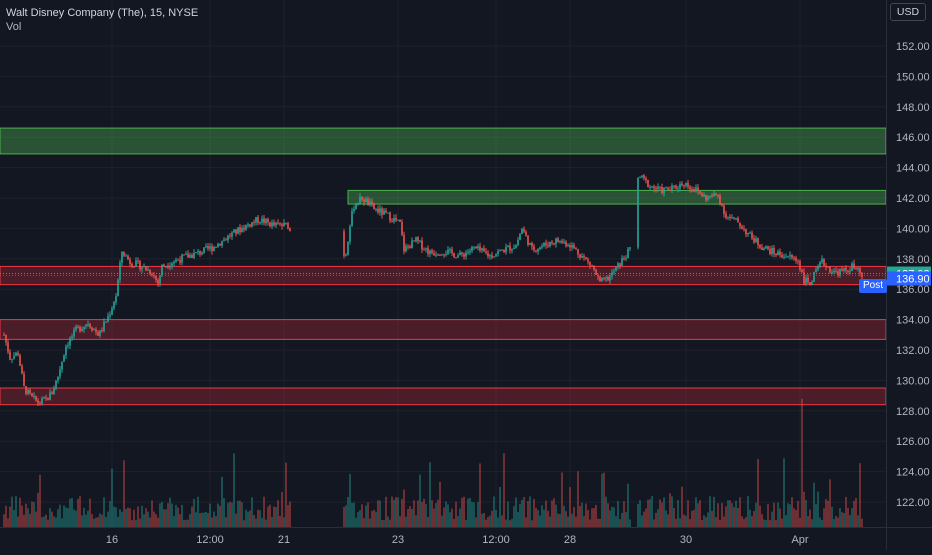  Describe the element at coordinates (913, 138) in the screenshot. I see `y-tick-label: 146.00` at that location.